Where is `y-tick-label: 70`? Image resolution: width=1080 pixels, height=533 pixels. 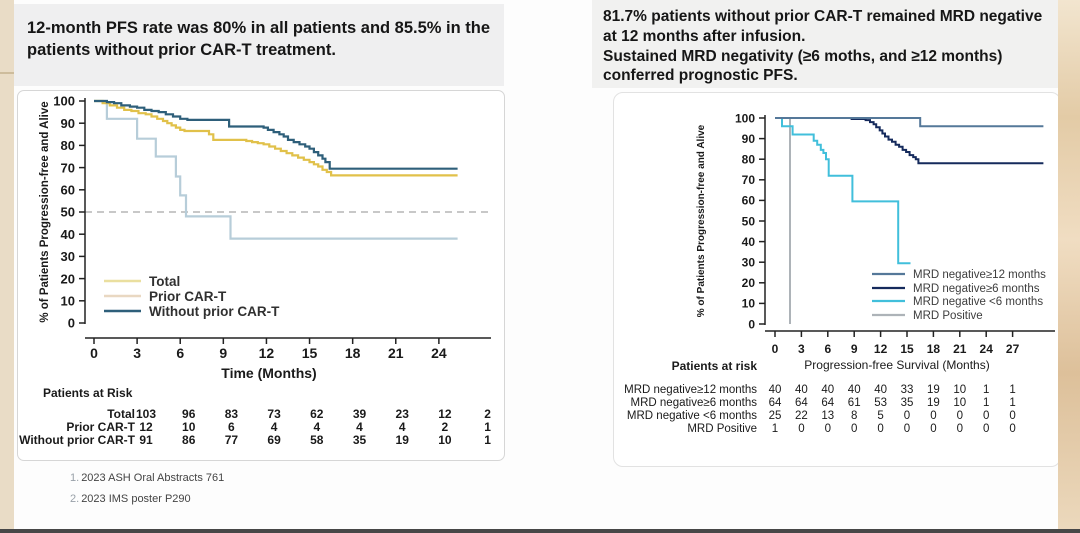
y-tick-label: 70 is located at coordinates (749, 180).